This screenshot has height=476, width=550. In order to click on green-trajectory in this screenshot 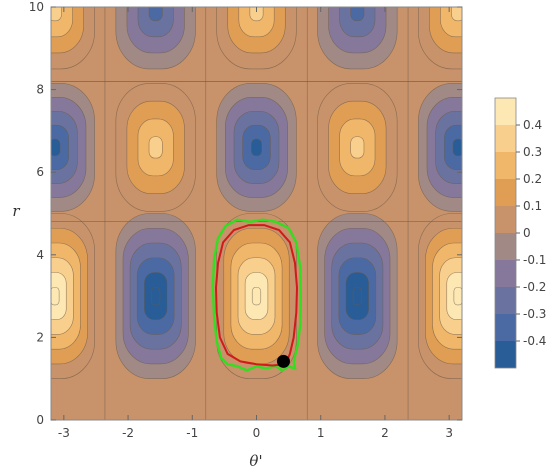, I will do `click(257, 295)`.